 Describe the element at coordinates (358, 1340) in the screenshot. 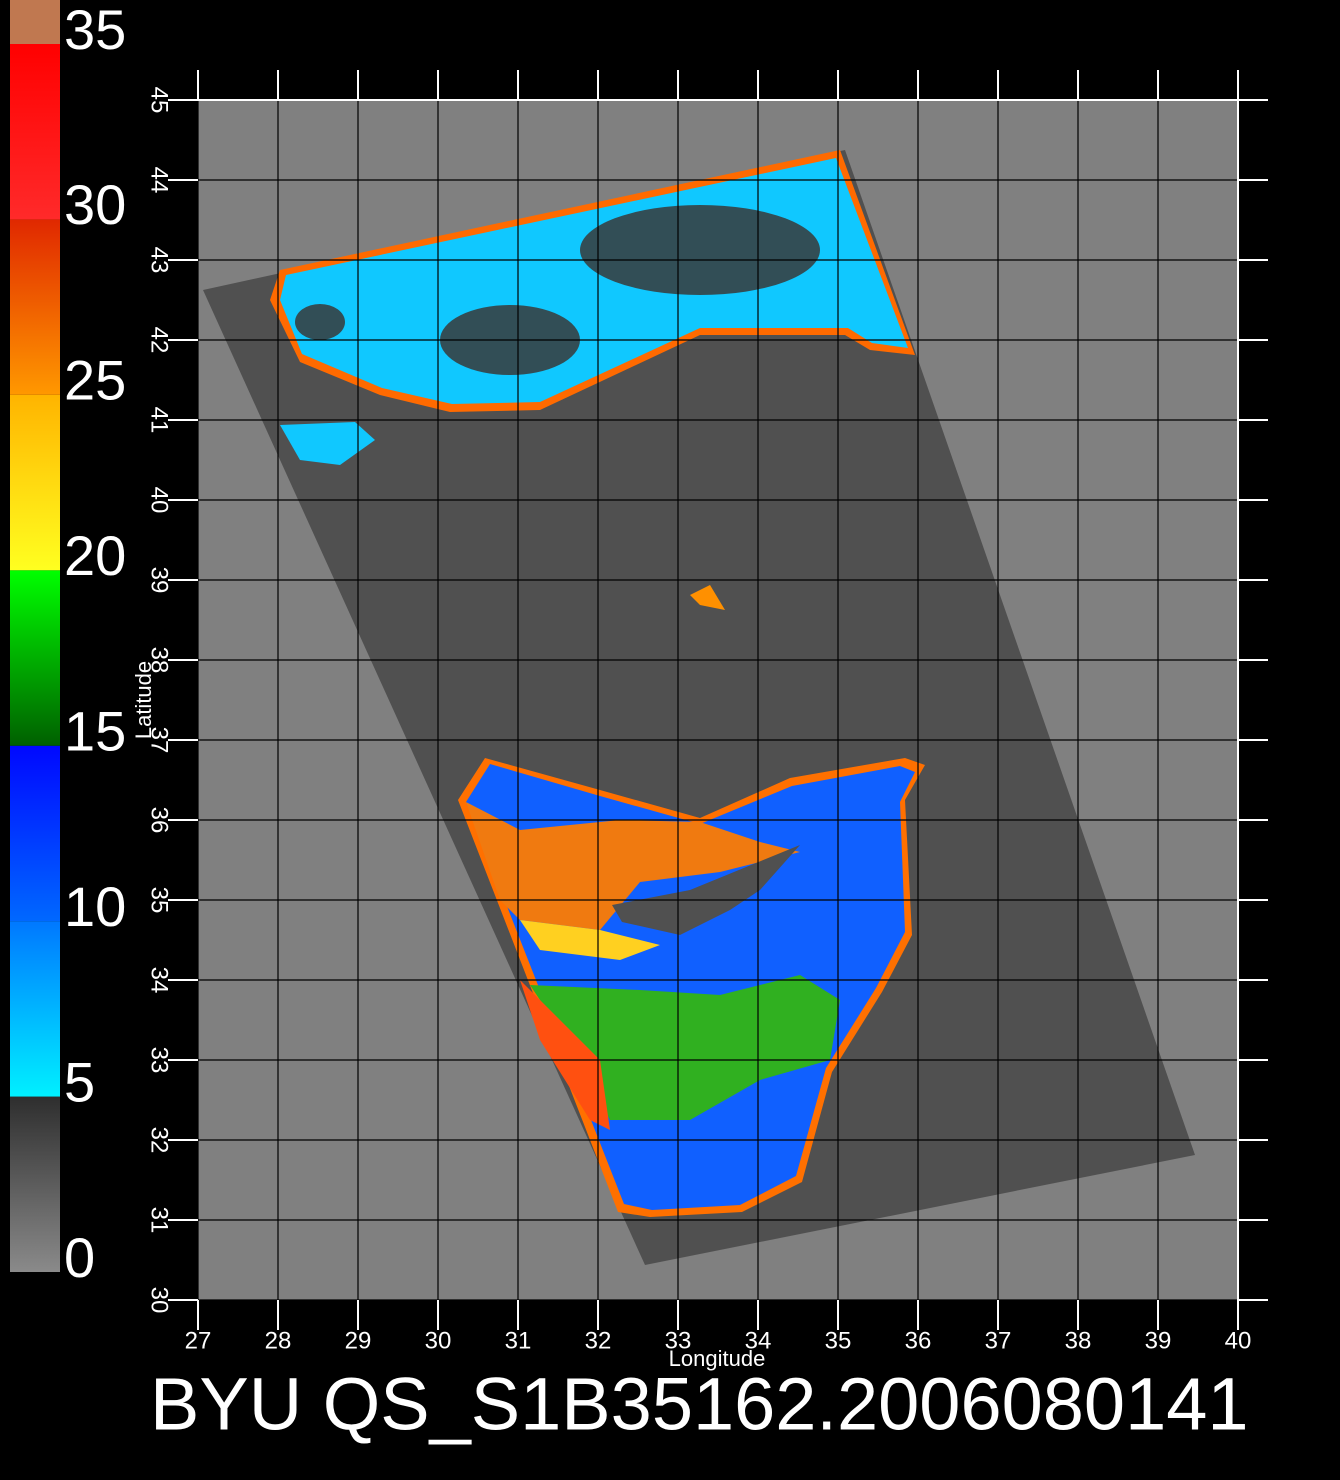

I see `x-tick-label: 29` at that location.